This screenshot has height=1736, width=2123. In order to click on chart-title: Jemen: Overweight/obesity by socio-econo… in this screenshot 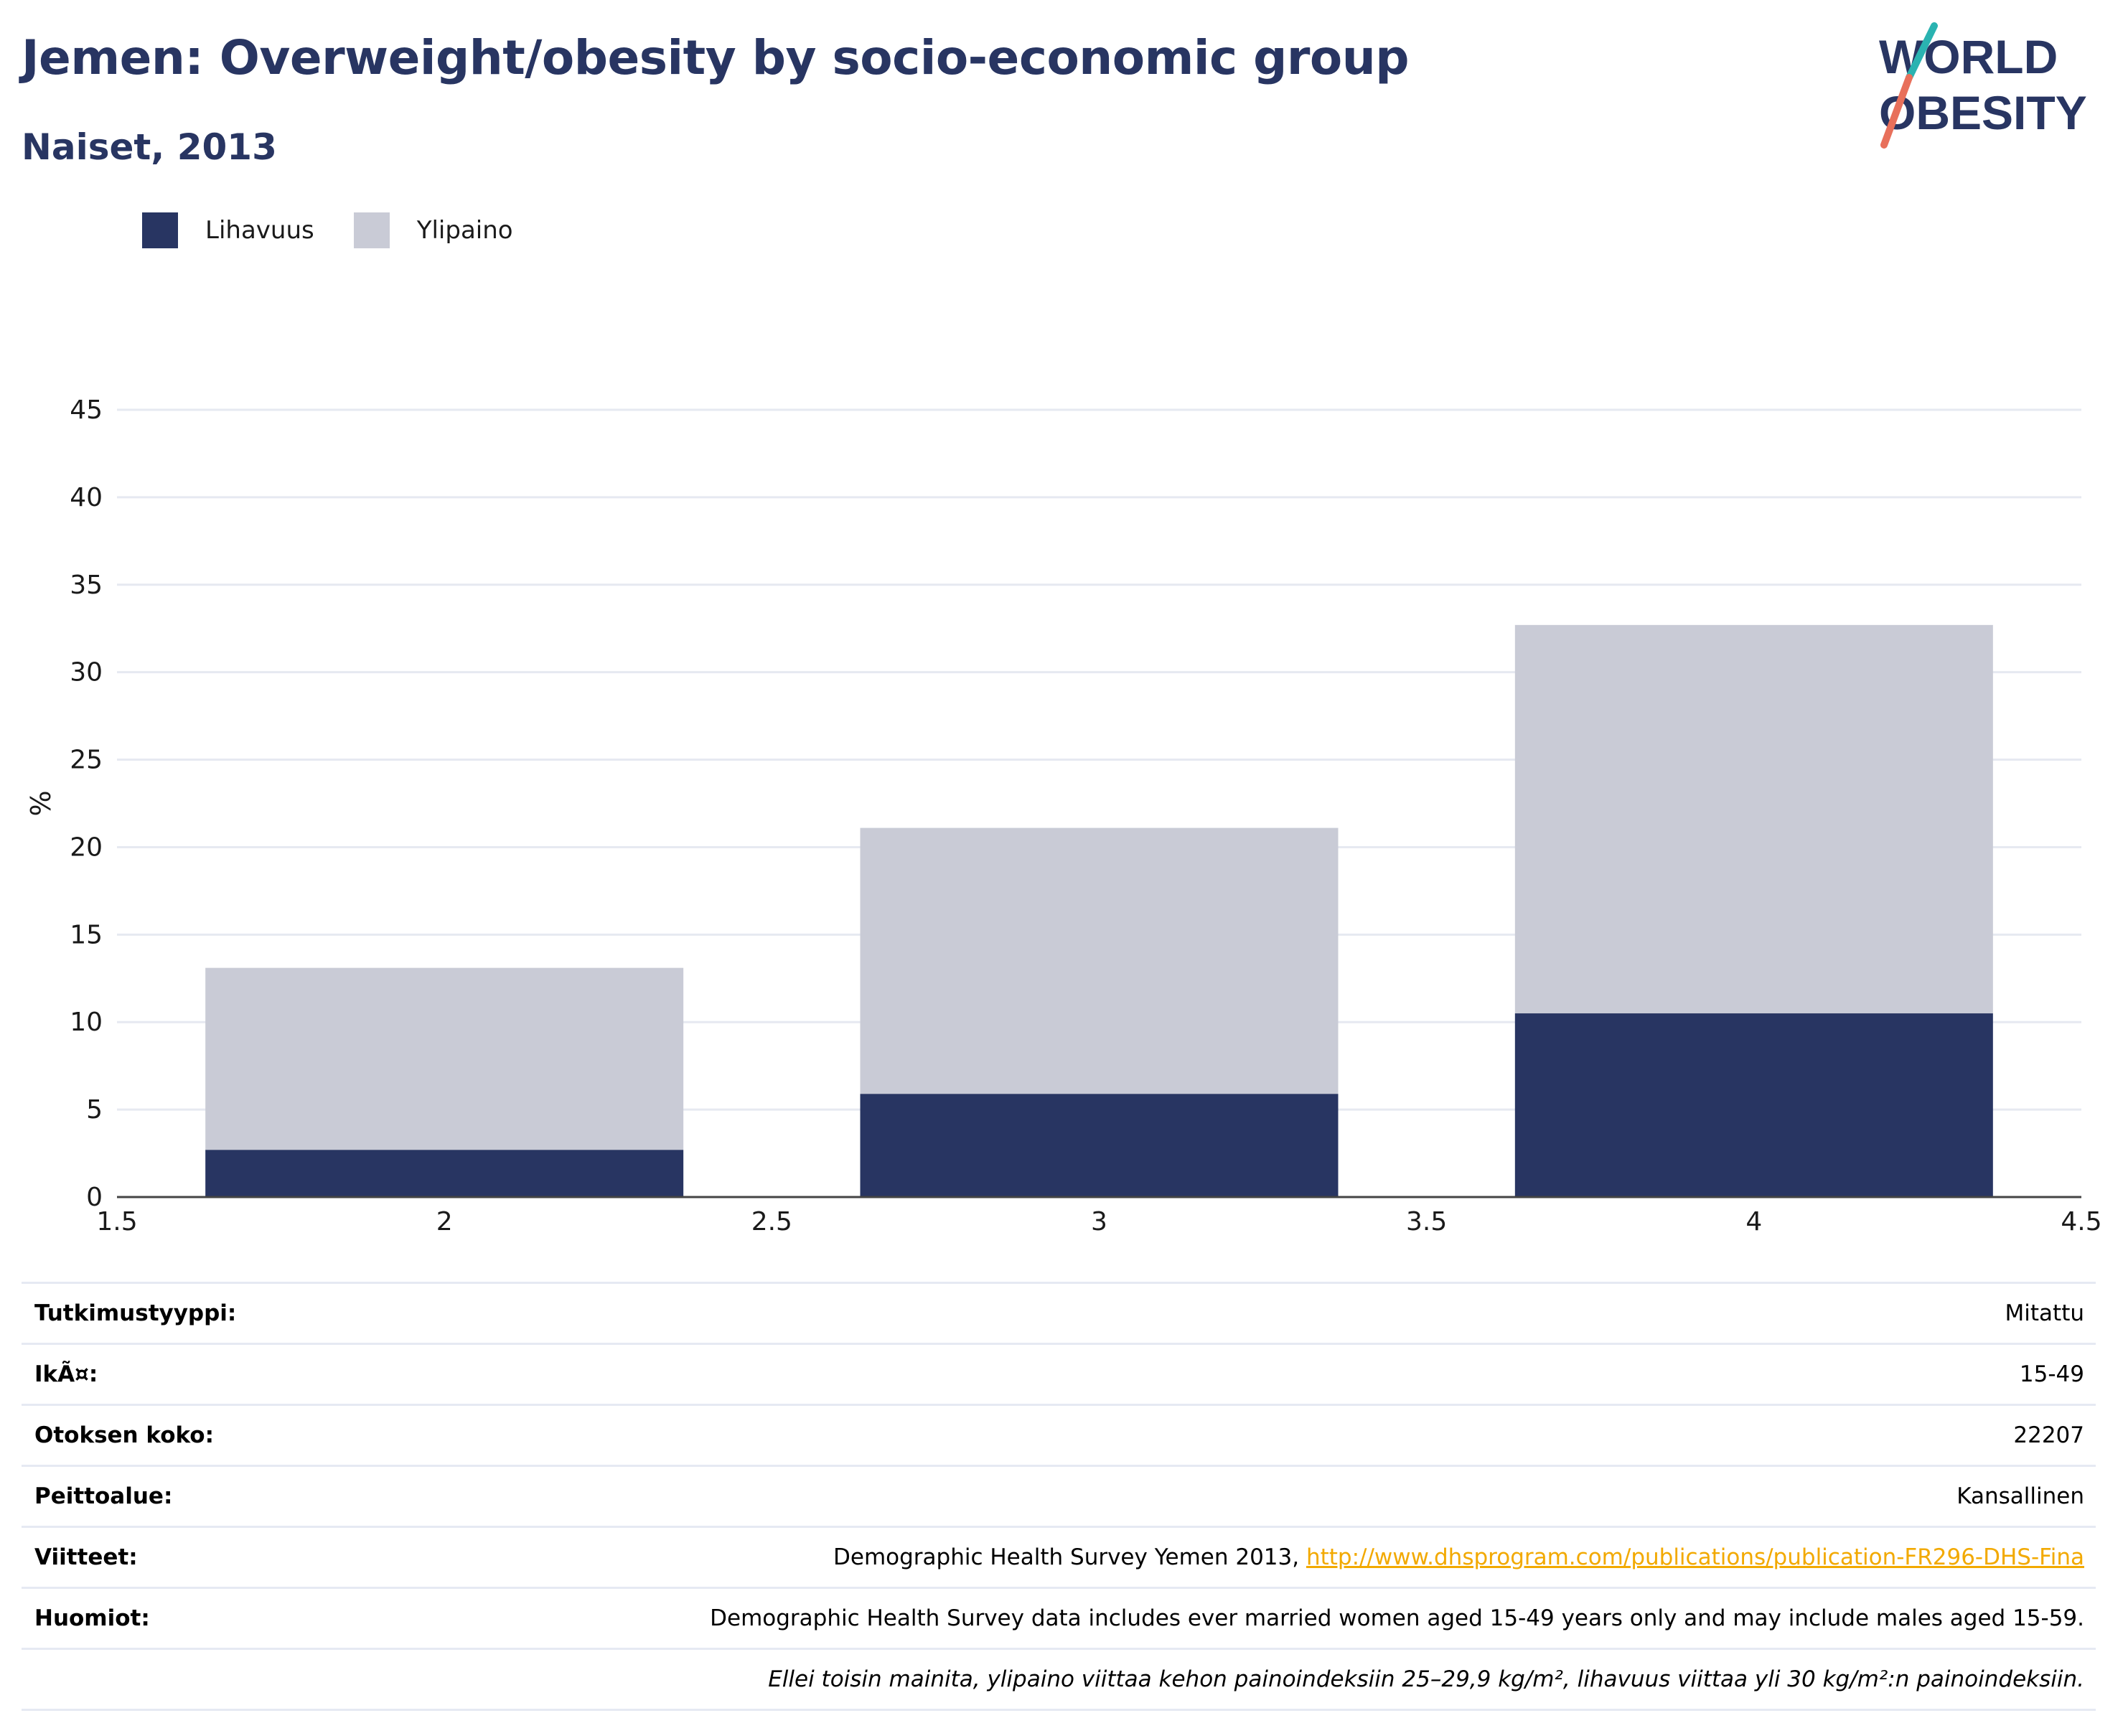, I will do `click(715, 57)`.